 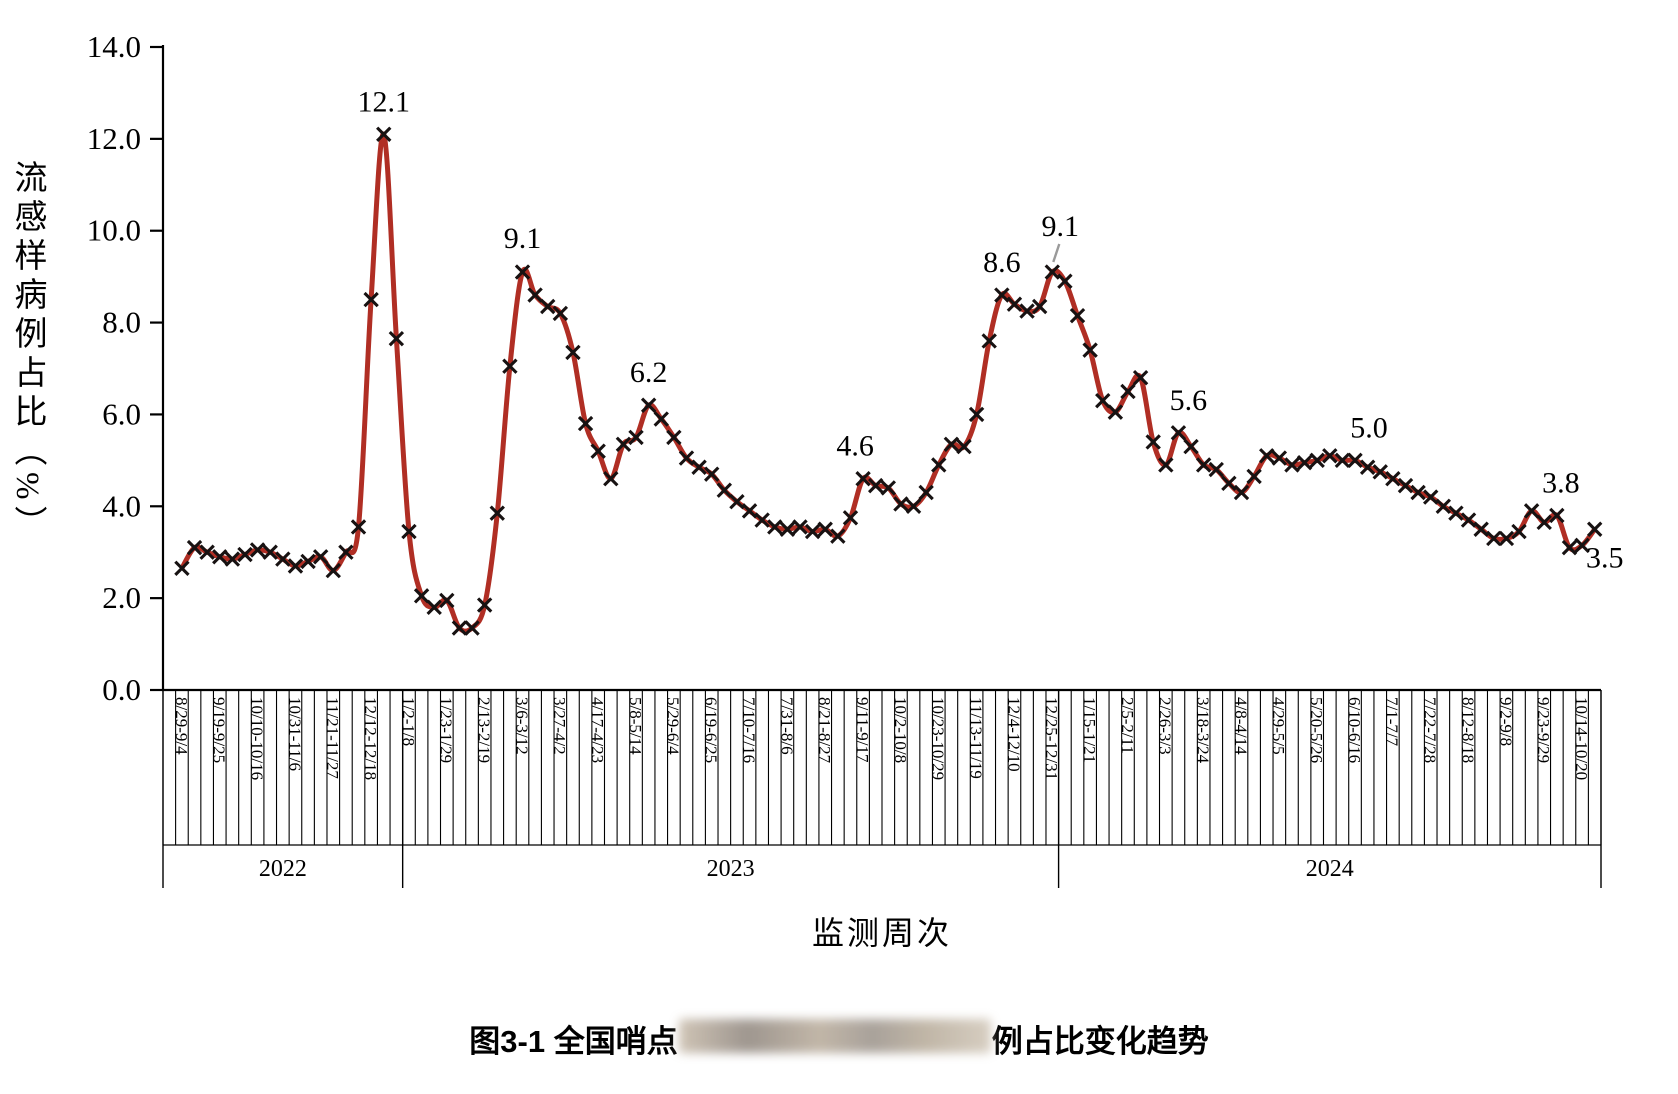 What do you see at coordinates (121, 413) in the screenshot?
I see `y-tick-label: 6.0` at bounding box center [121, 413].